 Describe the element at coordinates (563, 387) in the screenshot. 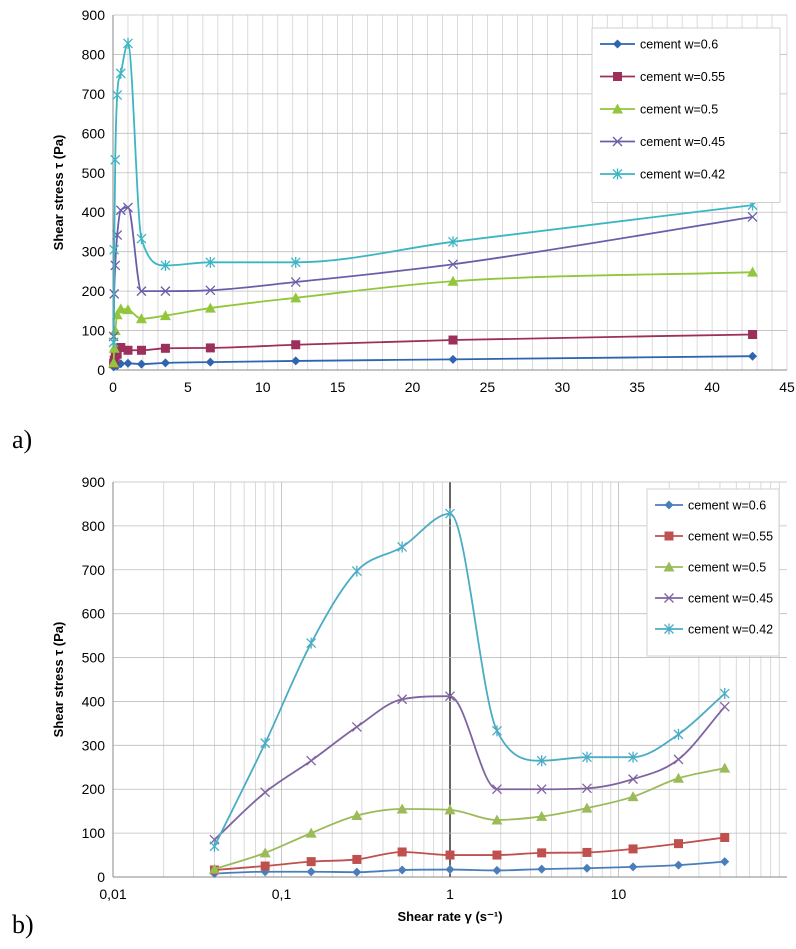

I see `chart-a-x-tick-label: 30` at that location.